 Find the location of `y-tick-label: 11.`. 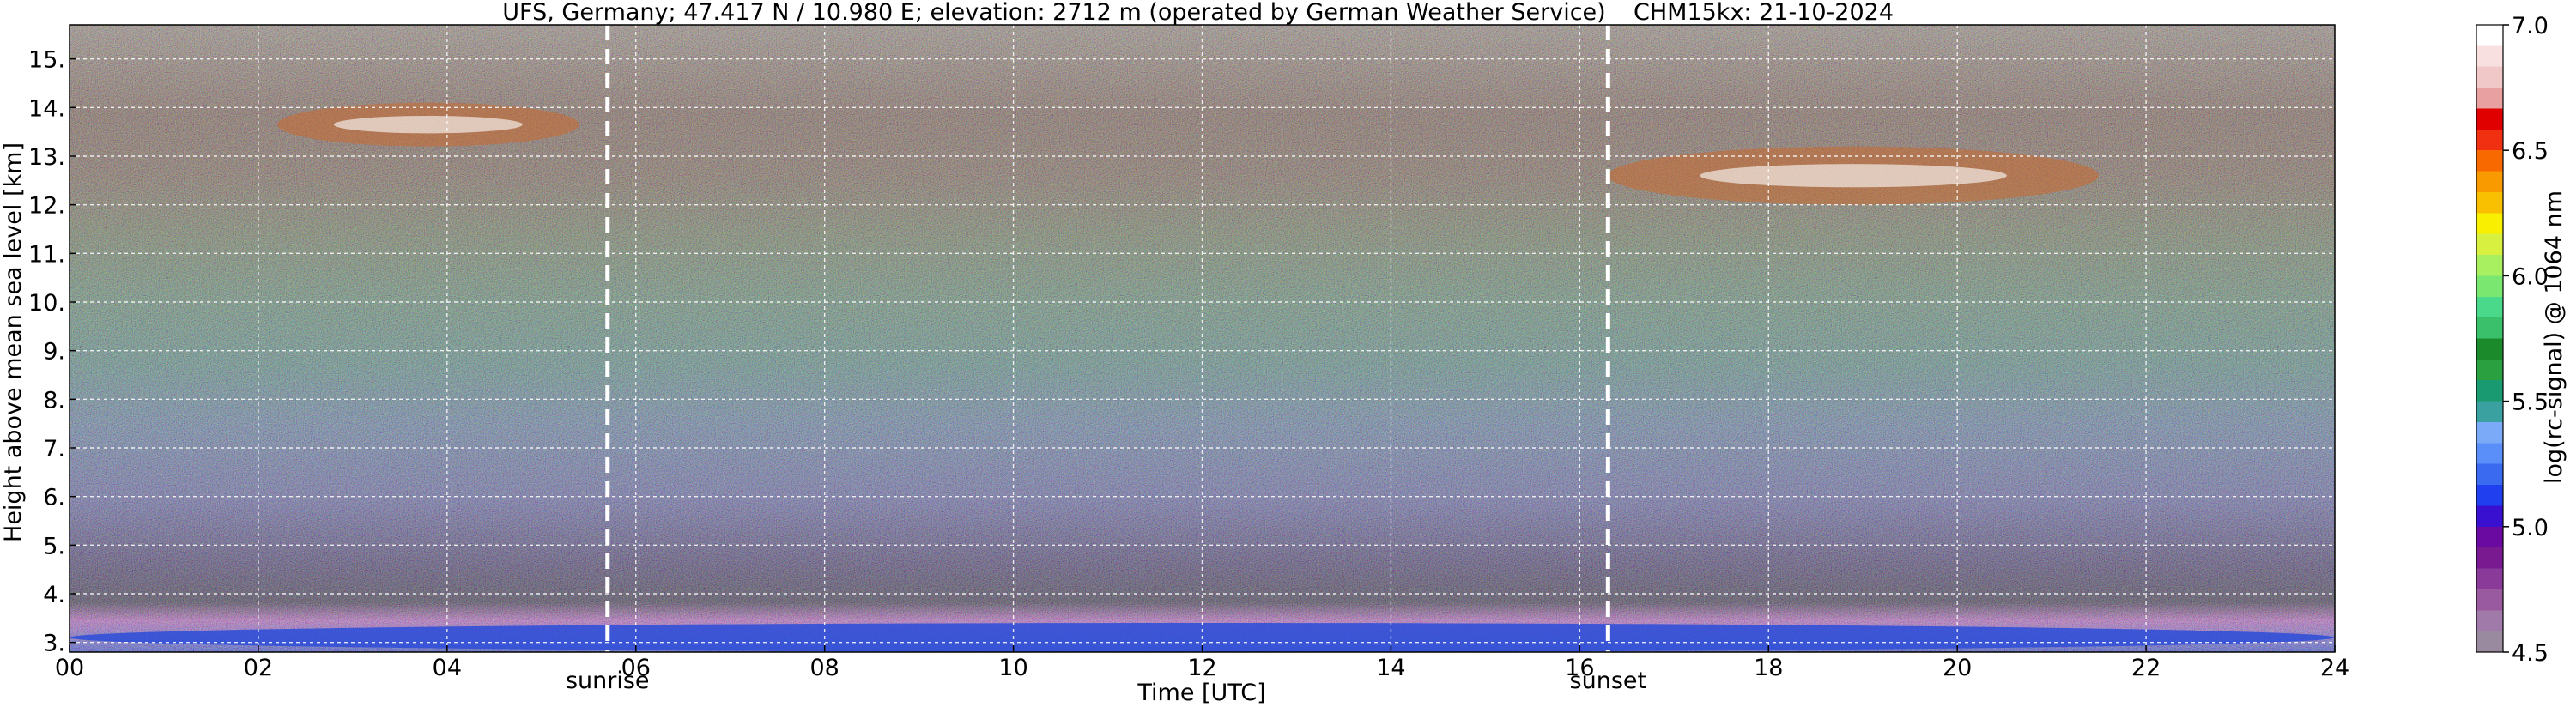

y-tick-label: 11. is located at coordinates (46, 254).